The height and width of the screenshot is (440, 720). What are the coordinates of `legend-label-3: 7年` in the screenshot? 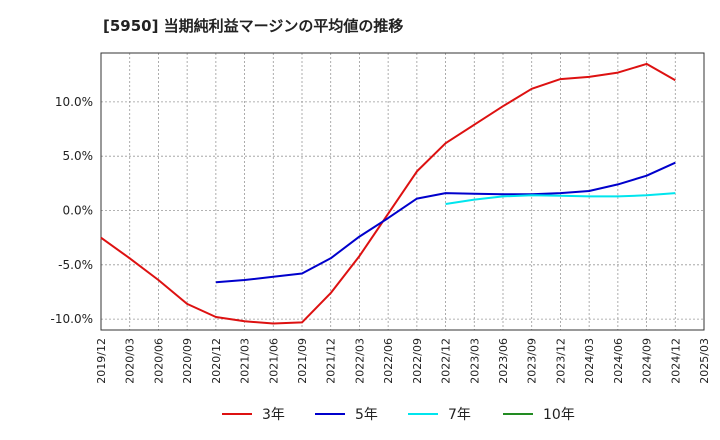 It's located at (459, 415).